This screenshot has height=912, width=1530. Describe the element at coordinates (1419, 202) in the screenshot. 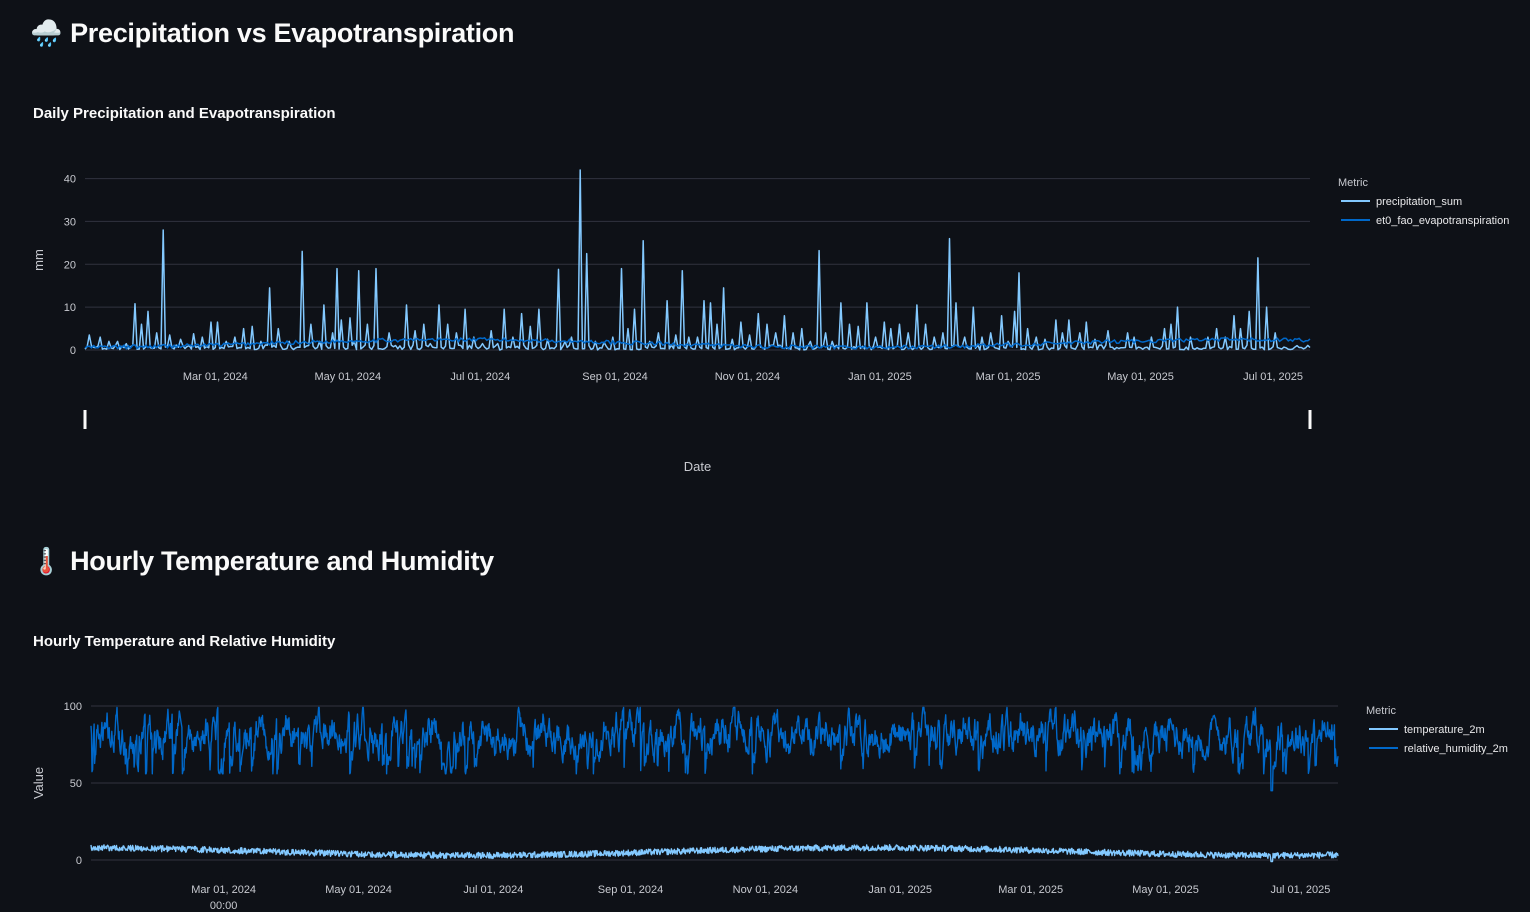

I see `legend-item-precipitation_sum: precipitation_sum` at that location.